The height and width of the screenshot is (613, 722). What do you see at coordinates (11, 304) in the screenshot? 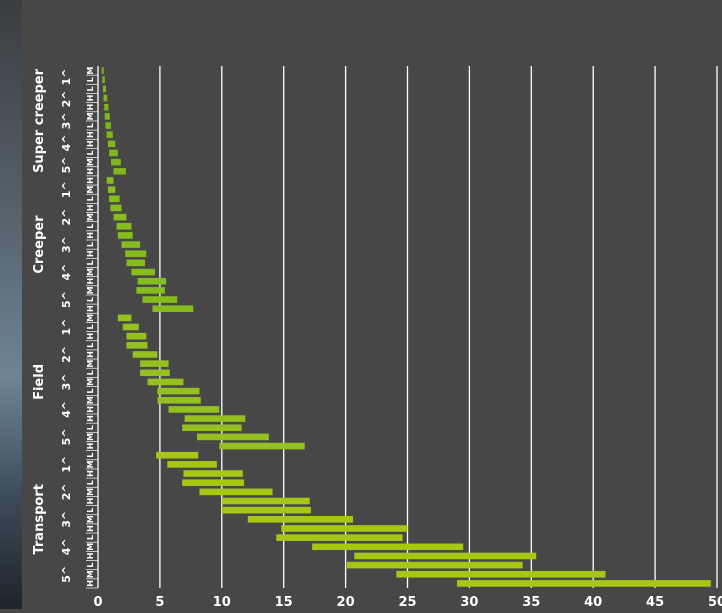
I see `background-photo-strip` at bounding box center [11, 304].